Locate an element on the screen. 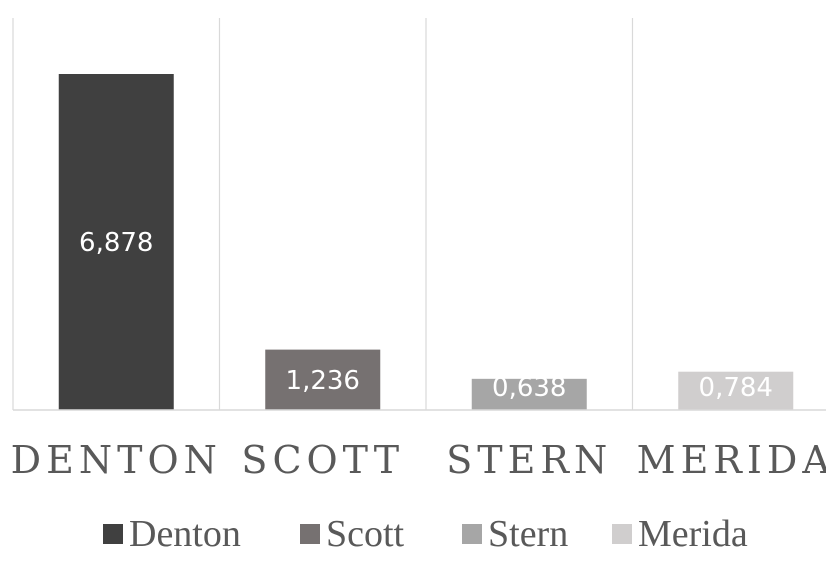  bar-scott is located at coordinates (323, 379).